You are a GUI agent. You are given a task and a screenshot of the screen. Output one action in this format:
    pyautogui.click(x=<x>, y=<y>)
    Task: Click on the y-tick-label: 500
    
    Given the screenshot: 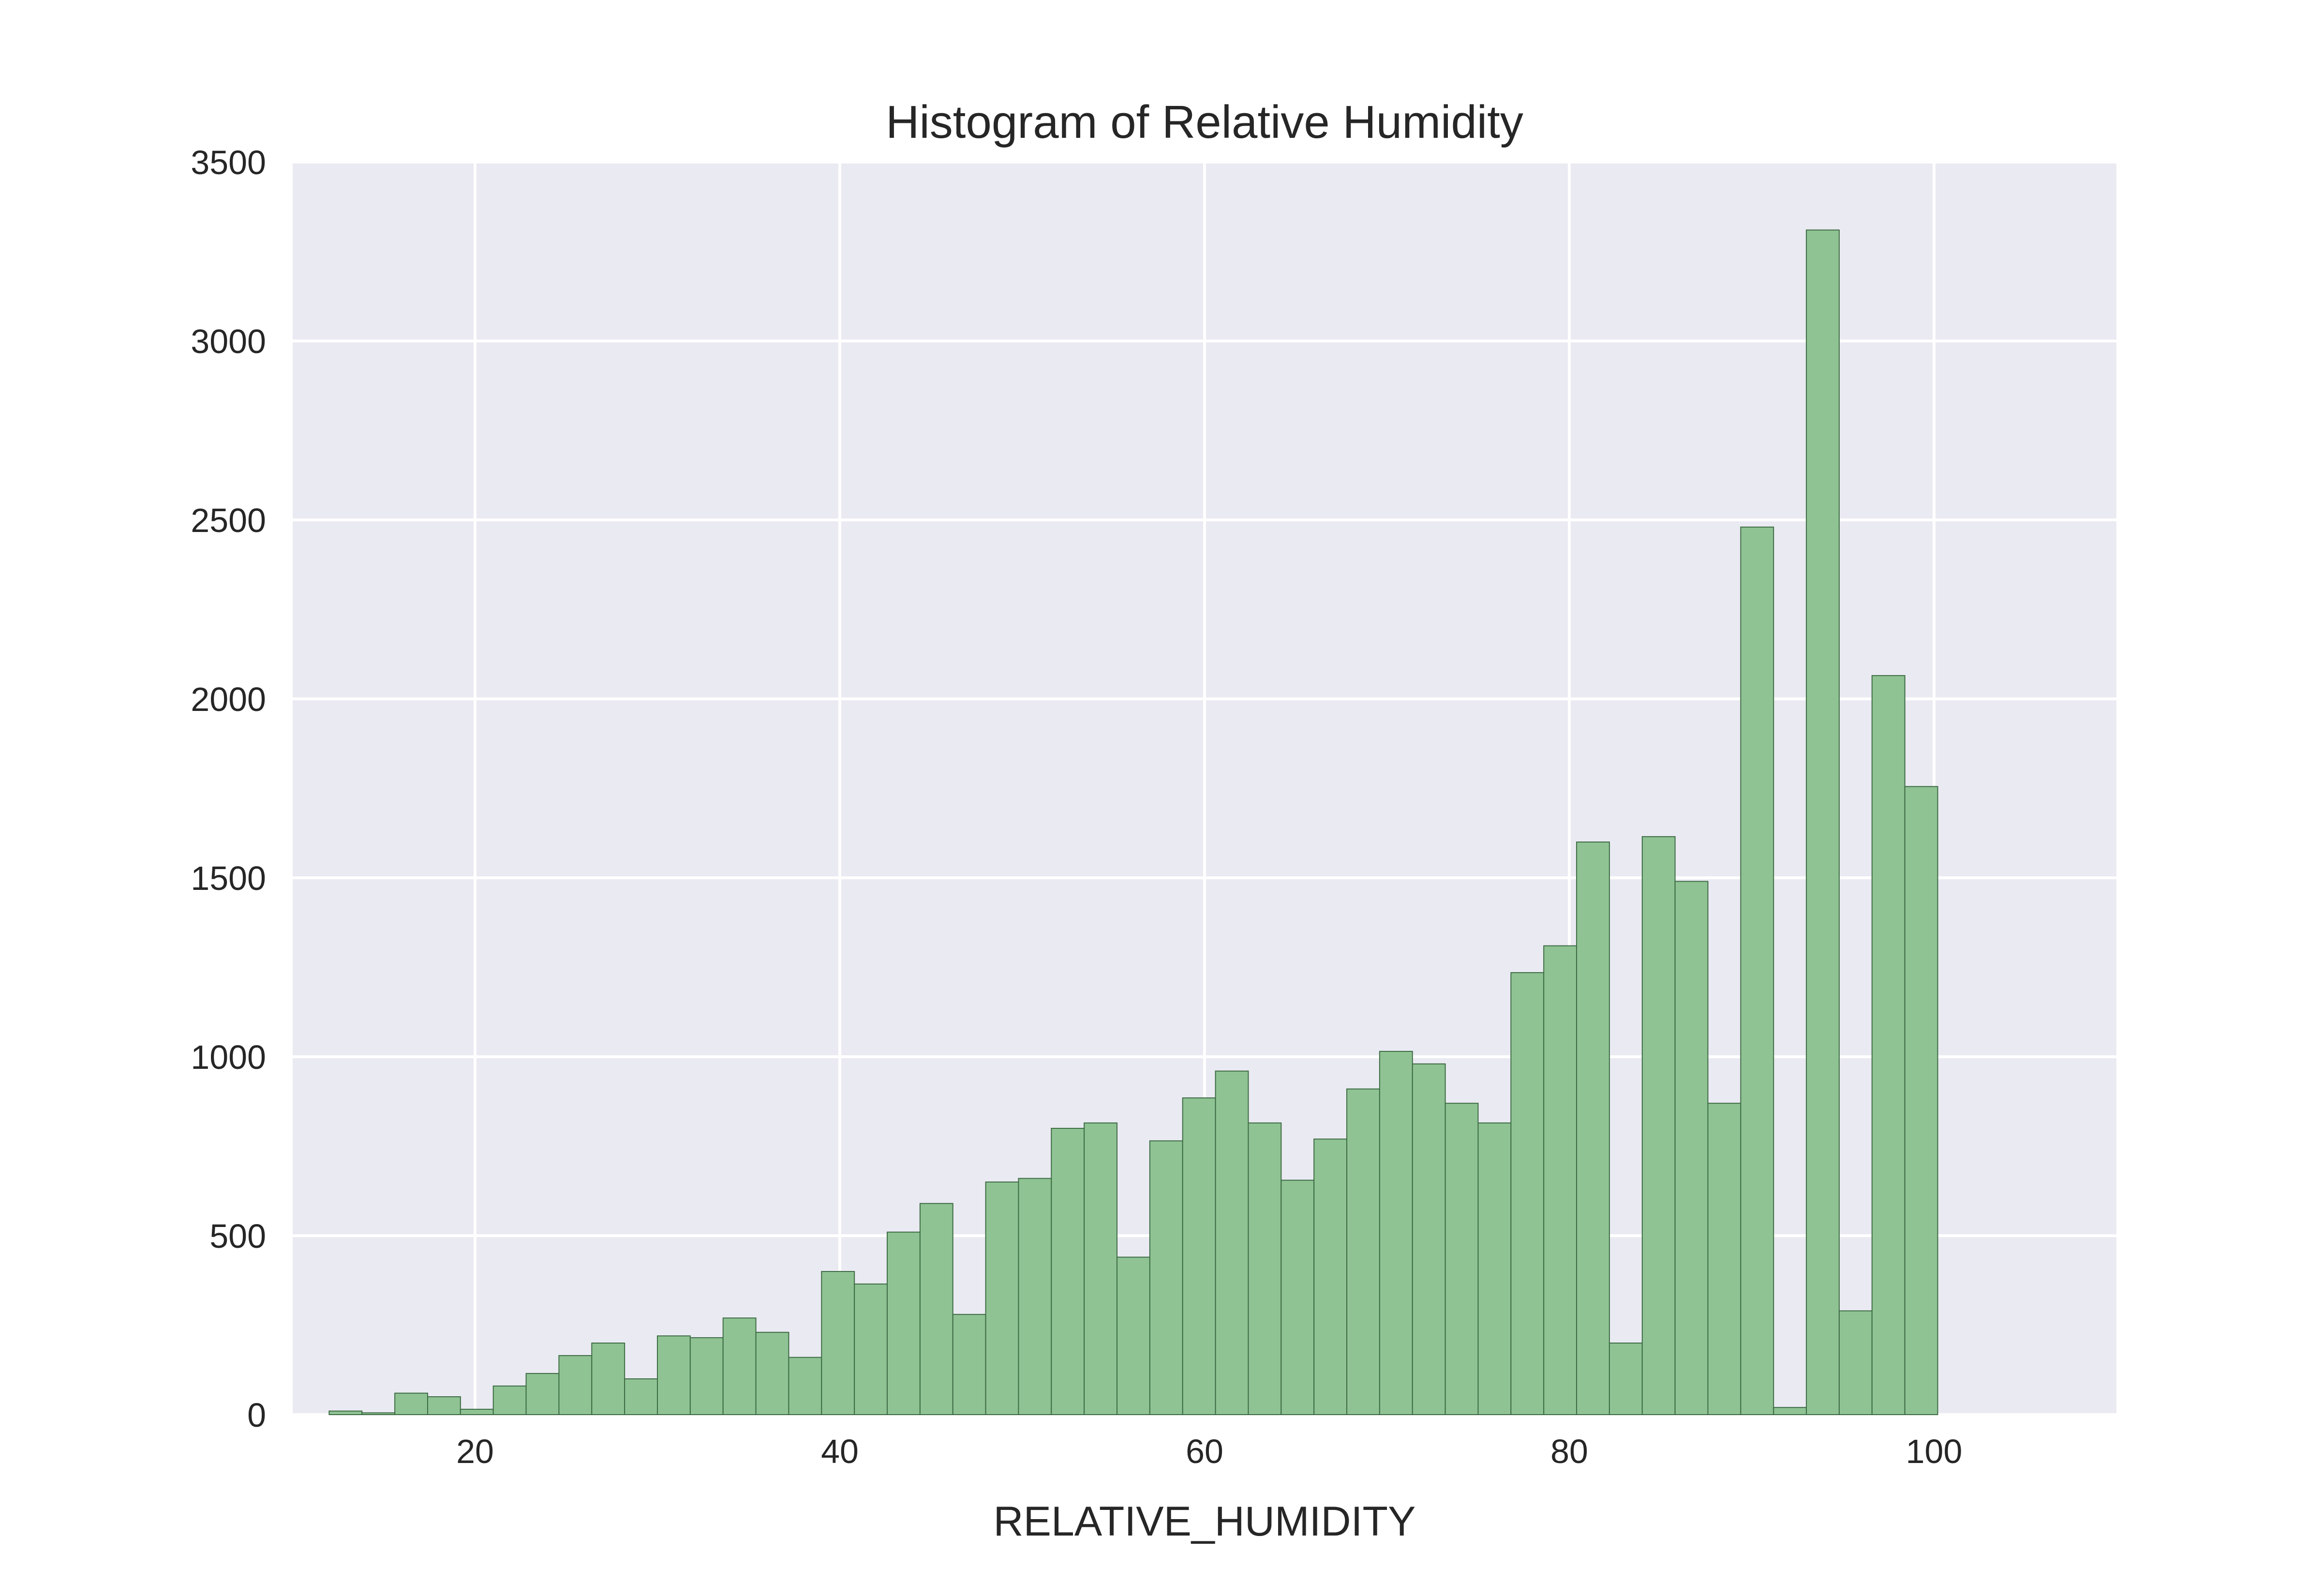 What is the action you would take?
    pyautogui.click(x=237, y=1236)
    